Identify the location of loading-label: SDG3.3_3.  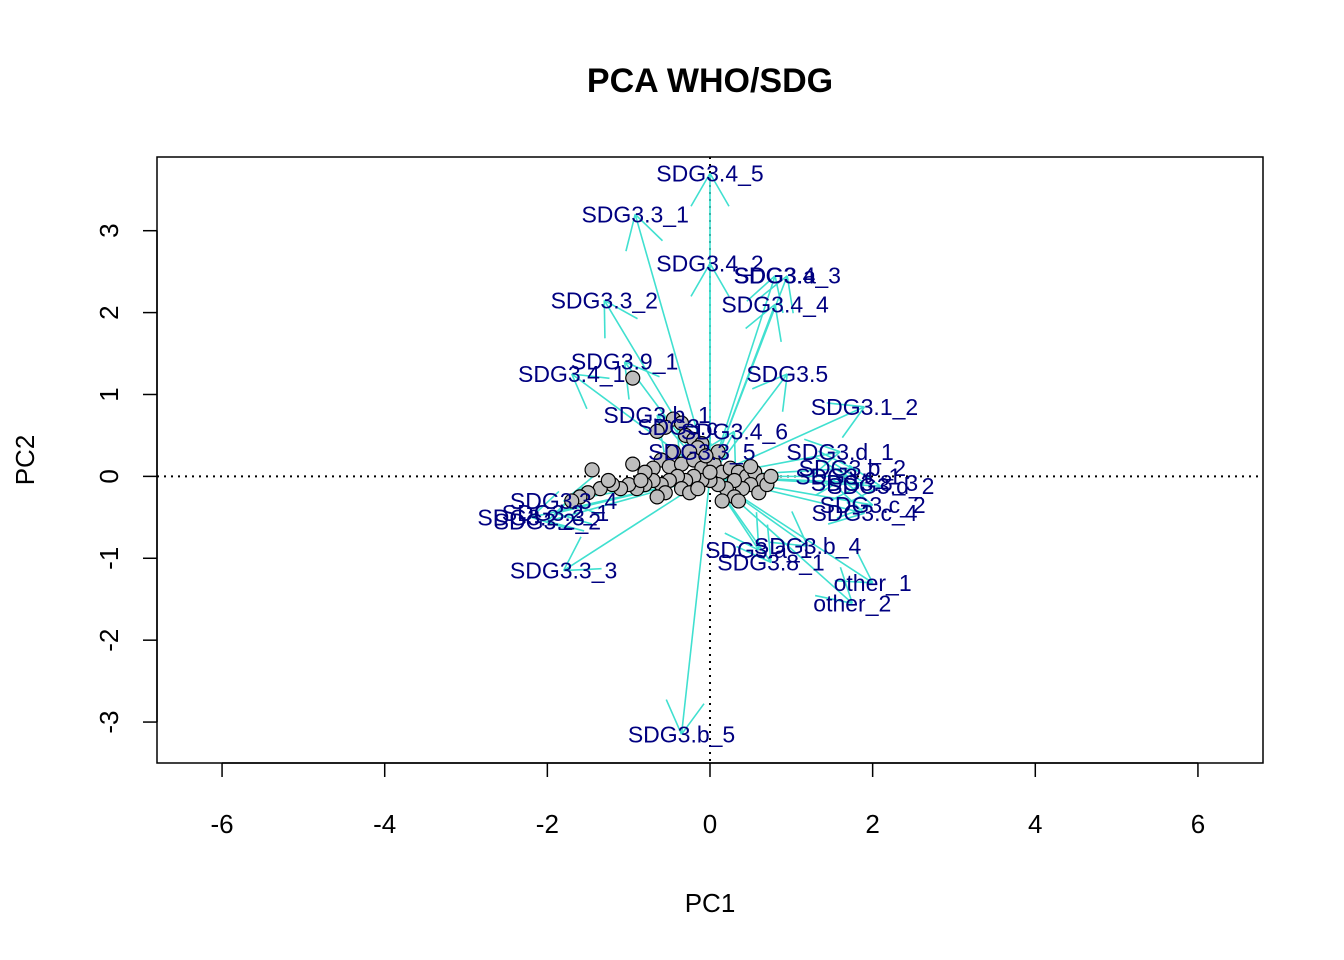
(563, 571).